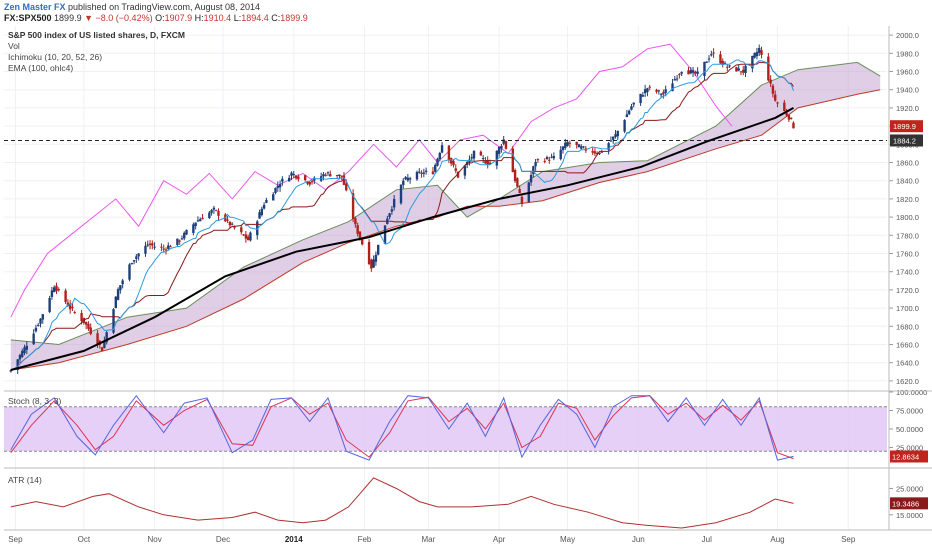  What do you see at coordinates (15, 539) in the screenshot?
I see `x-tick-label: Sep` at bounding box center [15, 539].